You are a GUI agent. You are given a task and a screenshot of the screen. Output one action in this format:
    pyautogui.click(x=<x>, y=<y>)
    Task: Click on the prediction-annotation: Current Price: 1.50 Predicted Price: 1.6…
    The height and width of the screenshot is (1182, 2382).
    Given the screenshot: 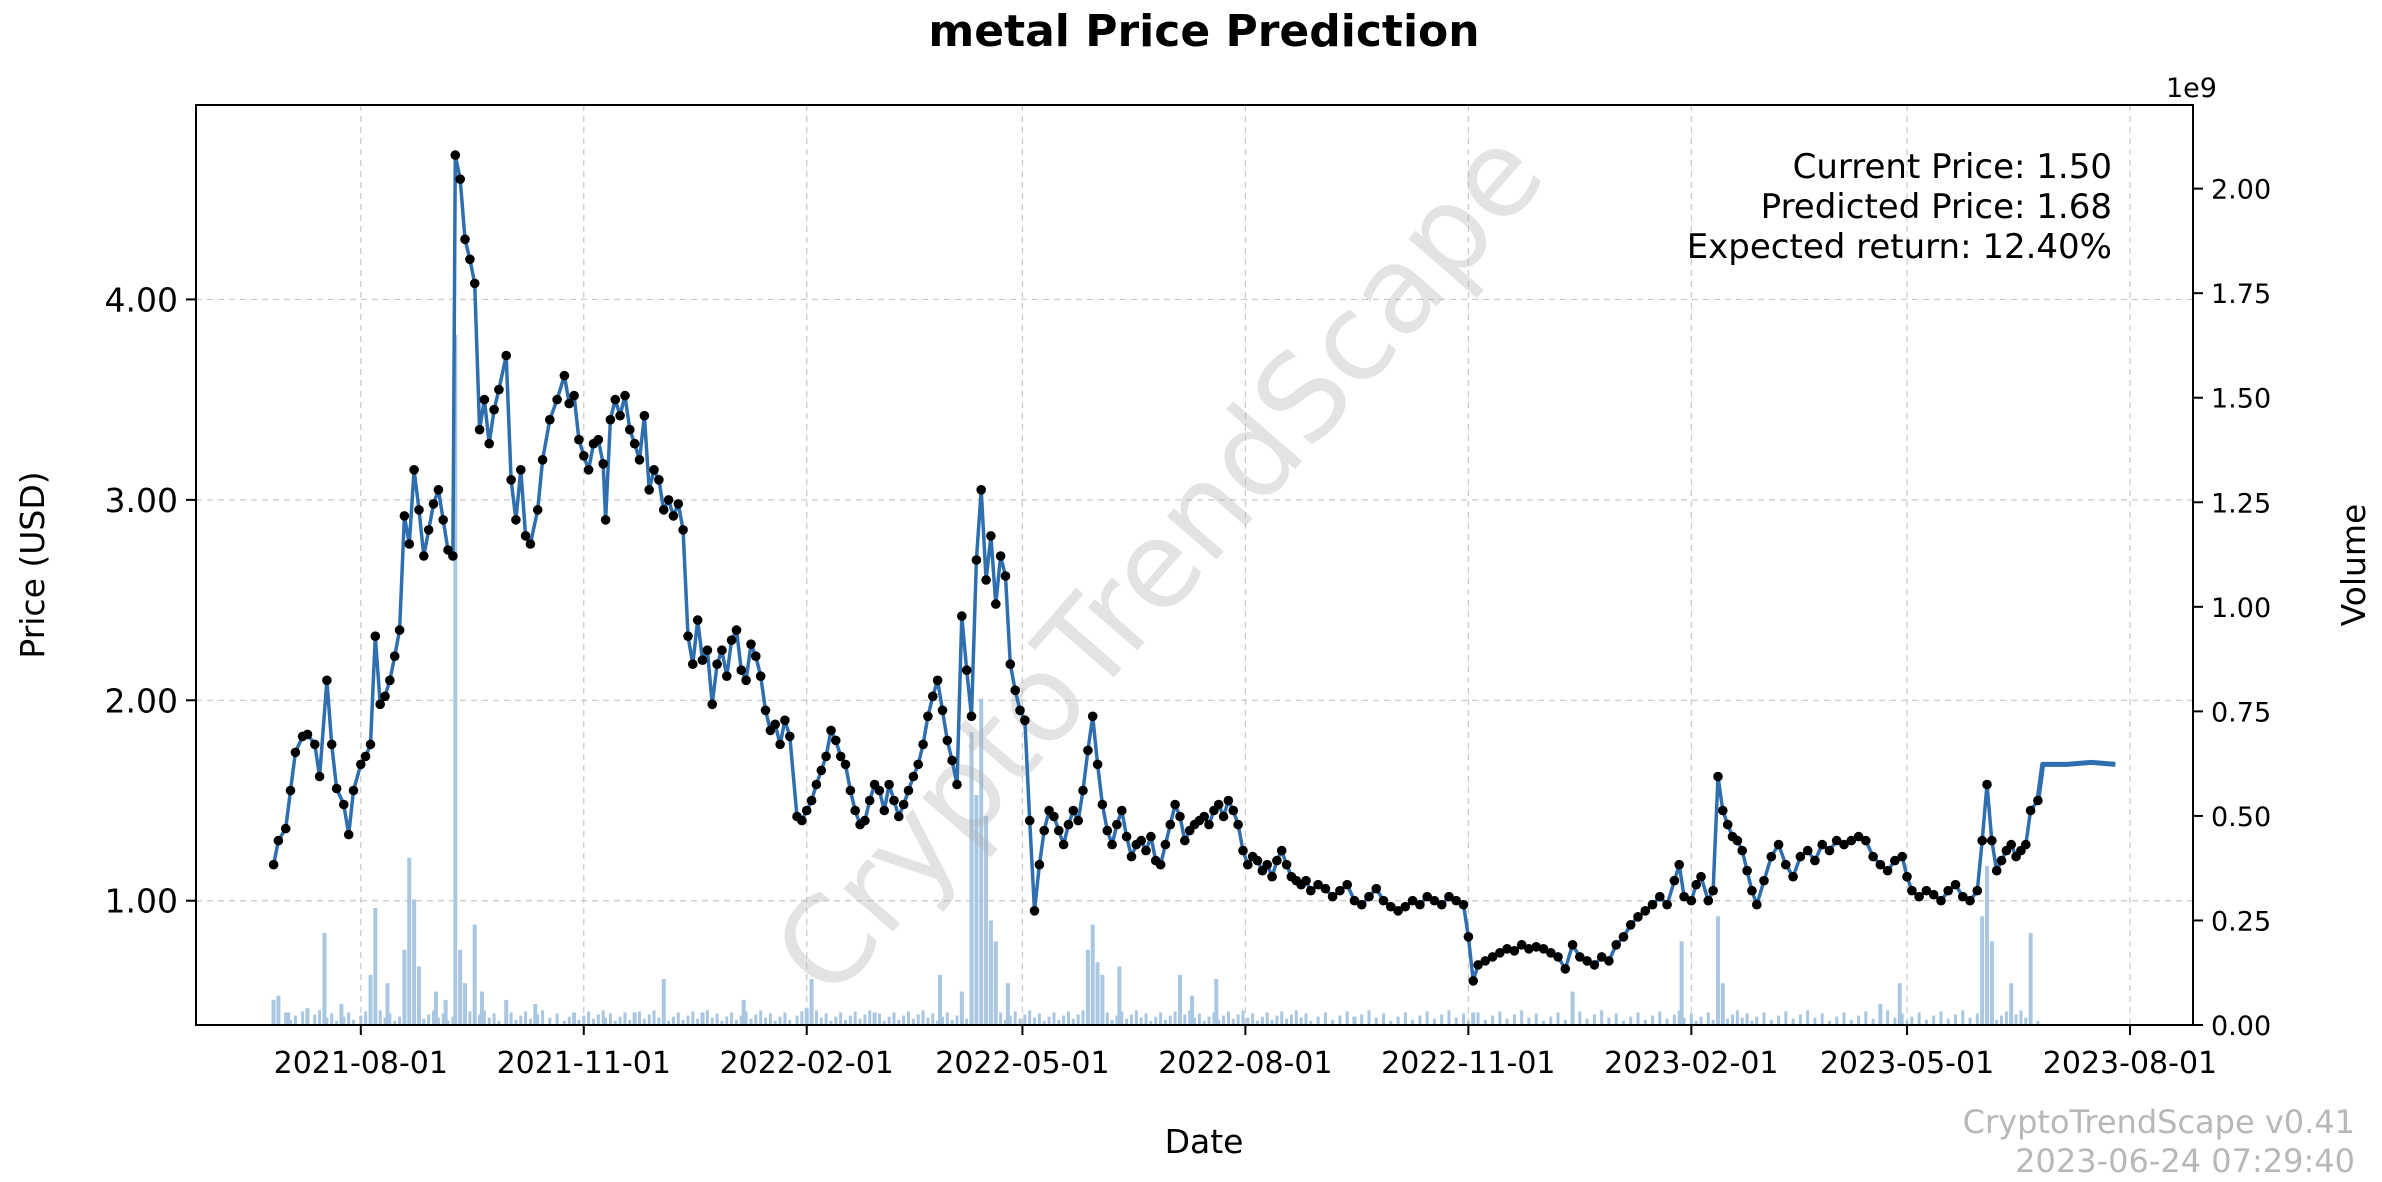 What is the action you would take?
    pyautogui.click(x=1899, y=207)
    